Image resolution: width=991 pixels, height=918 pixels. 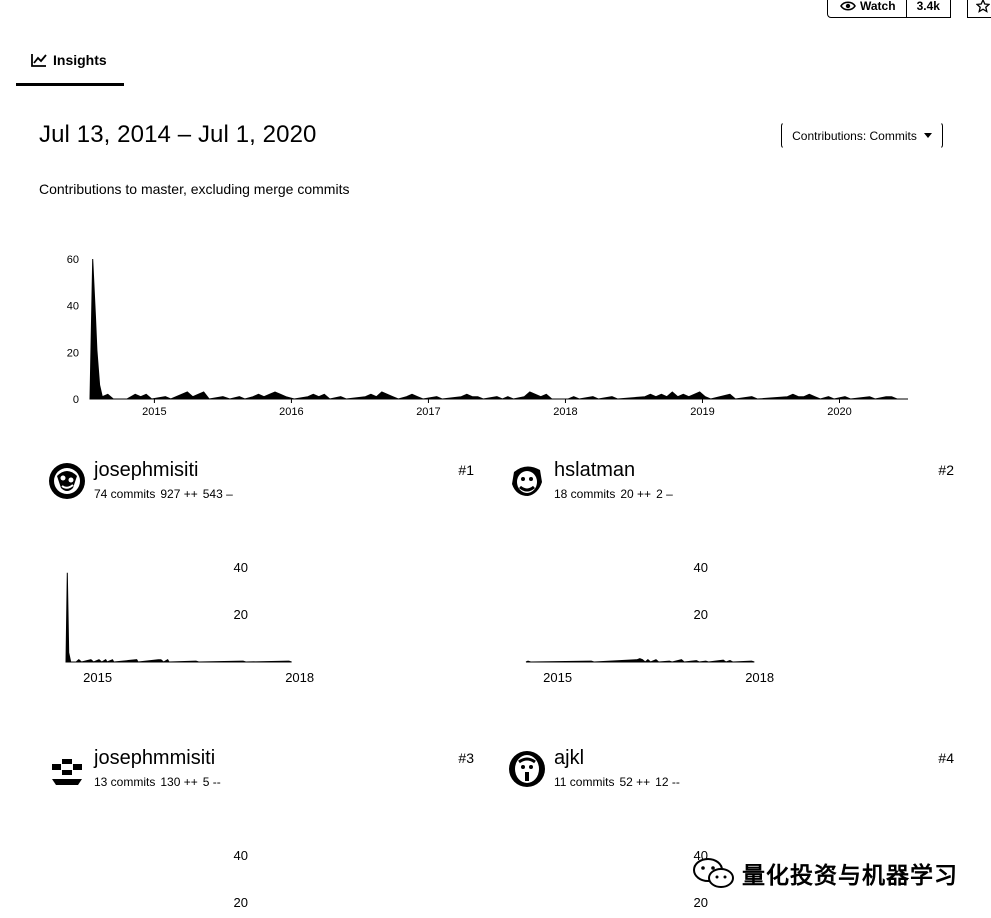 I want to click on wechat-icon, so click(x=713, y=873).